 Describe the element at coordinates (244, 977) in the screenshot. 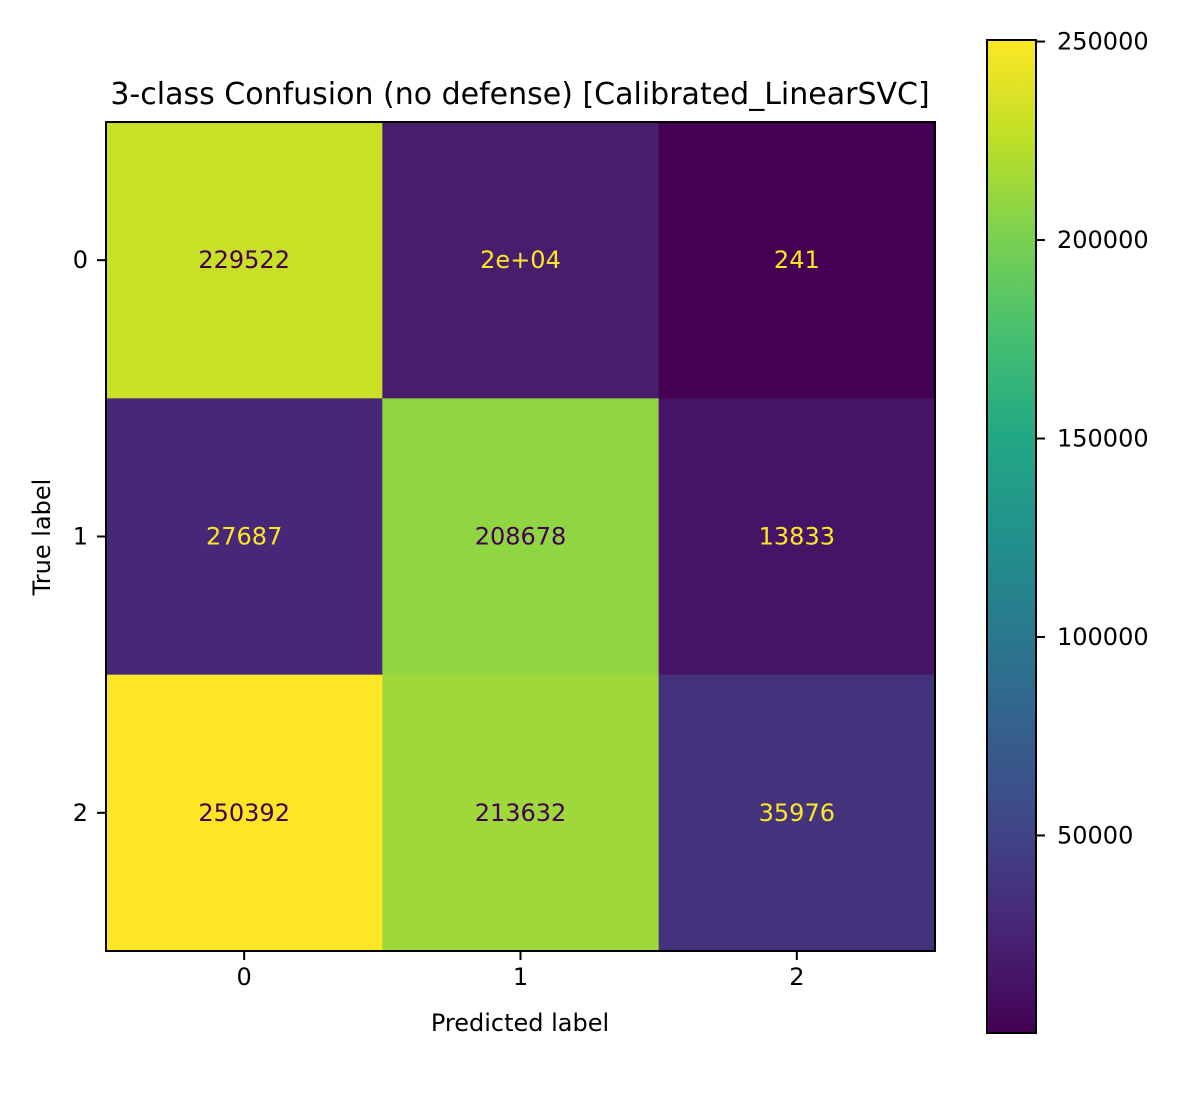

I see `x-tick-label-0: 0` at that location.